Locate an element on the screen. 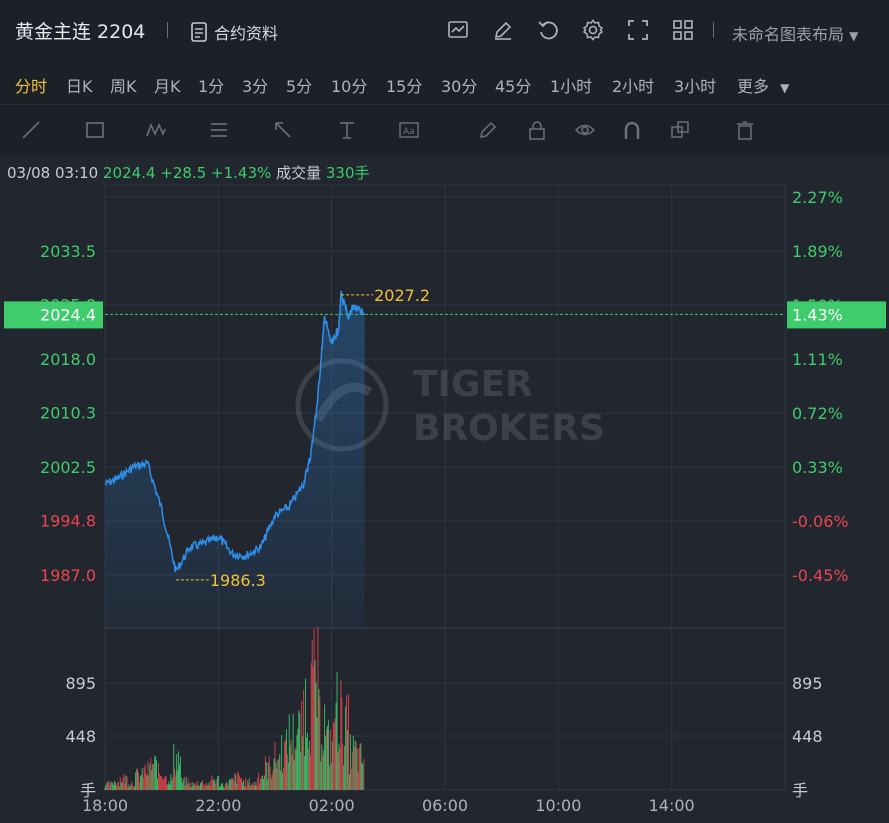 This screenshot has height=823, width=889. measure-tool-icon is located at coordinates (347, 130).